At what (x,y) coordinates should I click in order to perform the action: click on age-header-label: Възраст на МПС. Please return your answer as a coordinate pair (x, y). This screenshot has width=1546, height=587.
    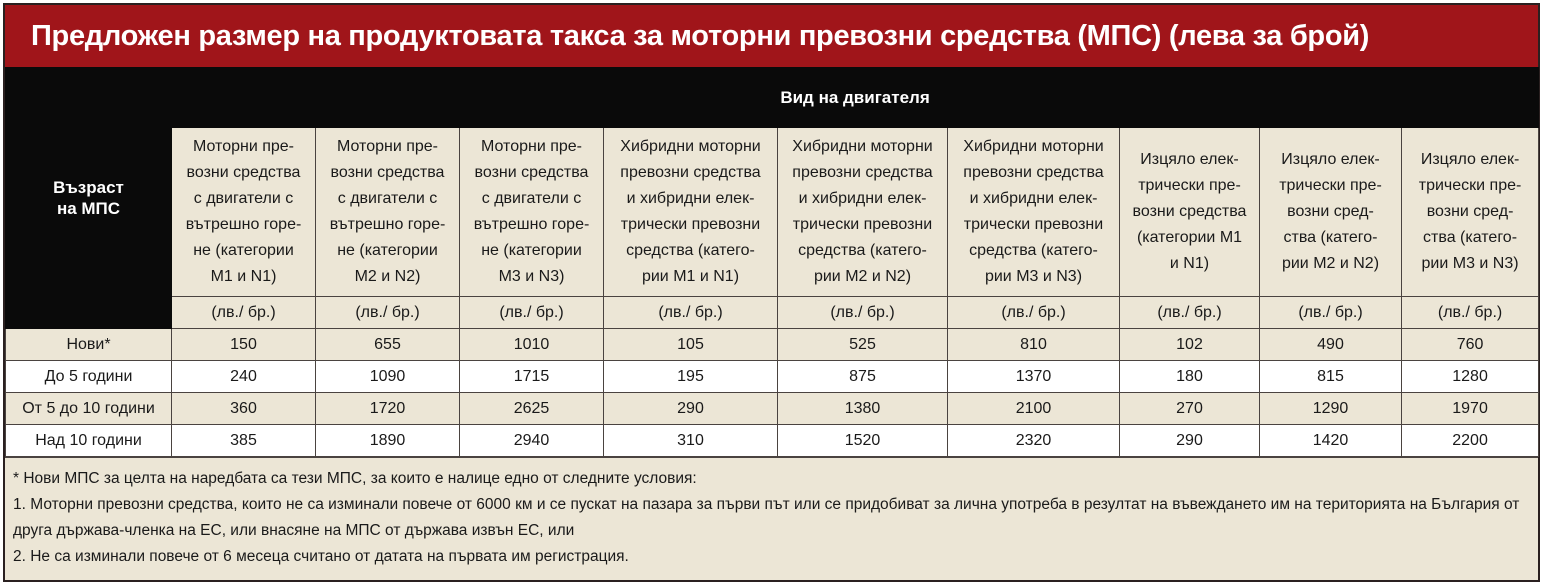
    Looking at the image, I should click on (88, 198).